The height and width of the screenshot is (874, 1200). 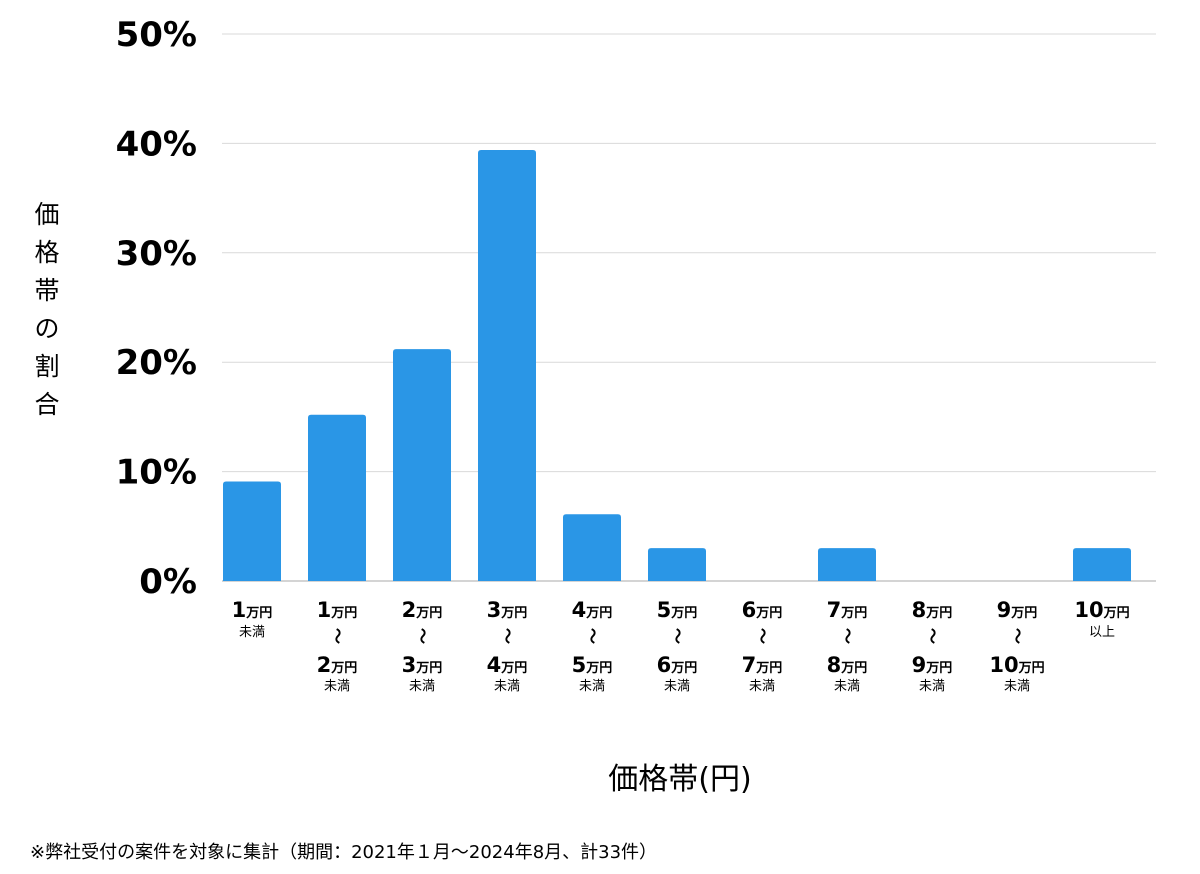 I want to click on x-tick-bottom: 5万円, so click(x=592, y=665).